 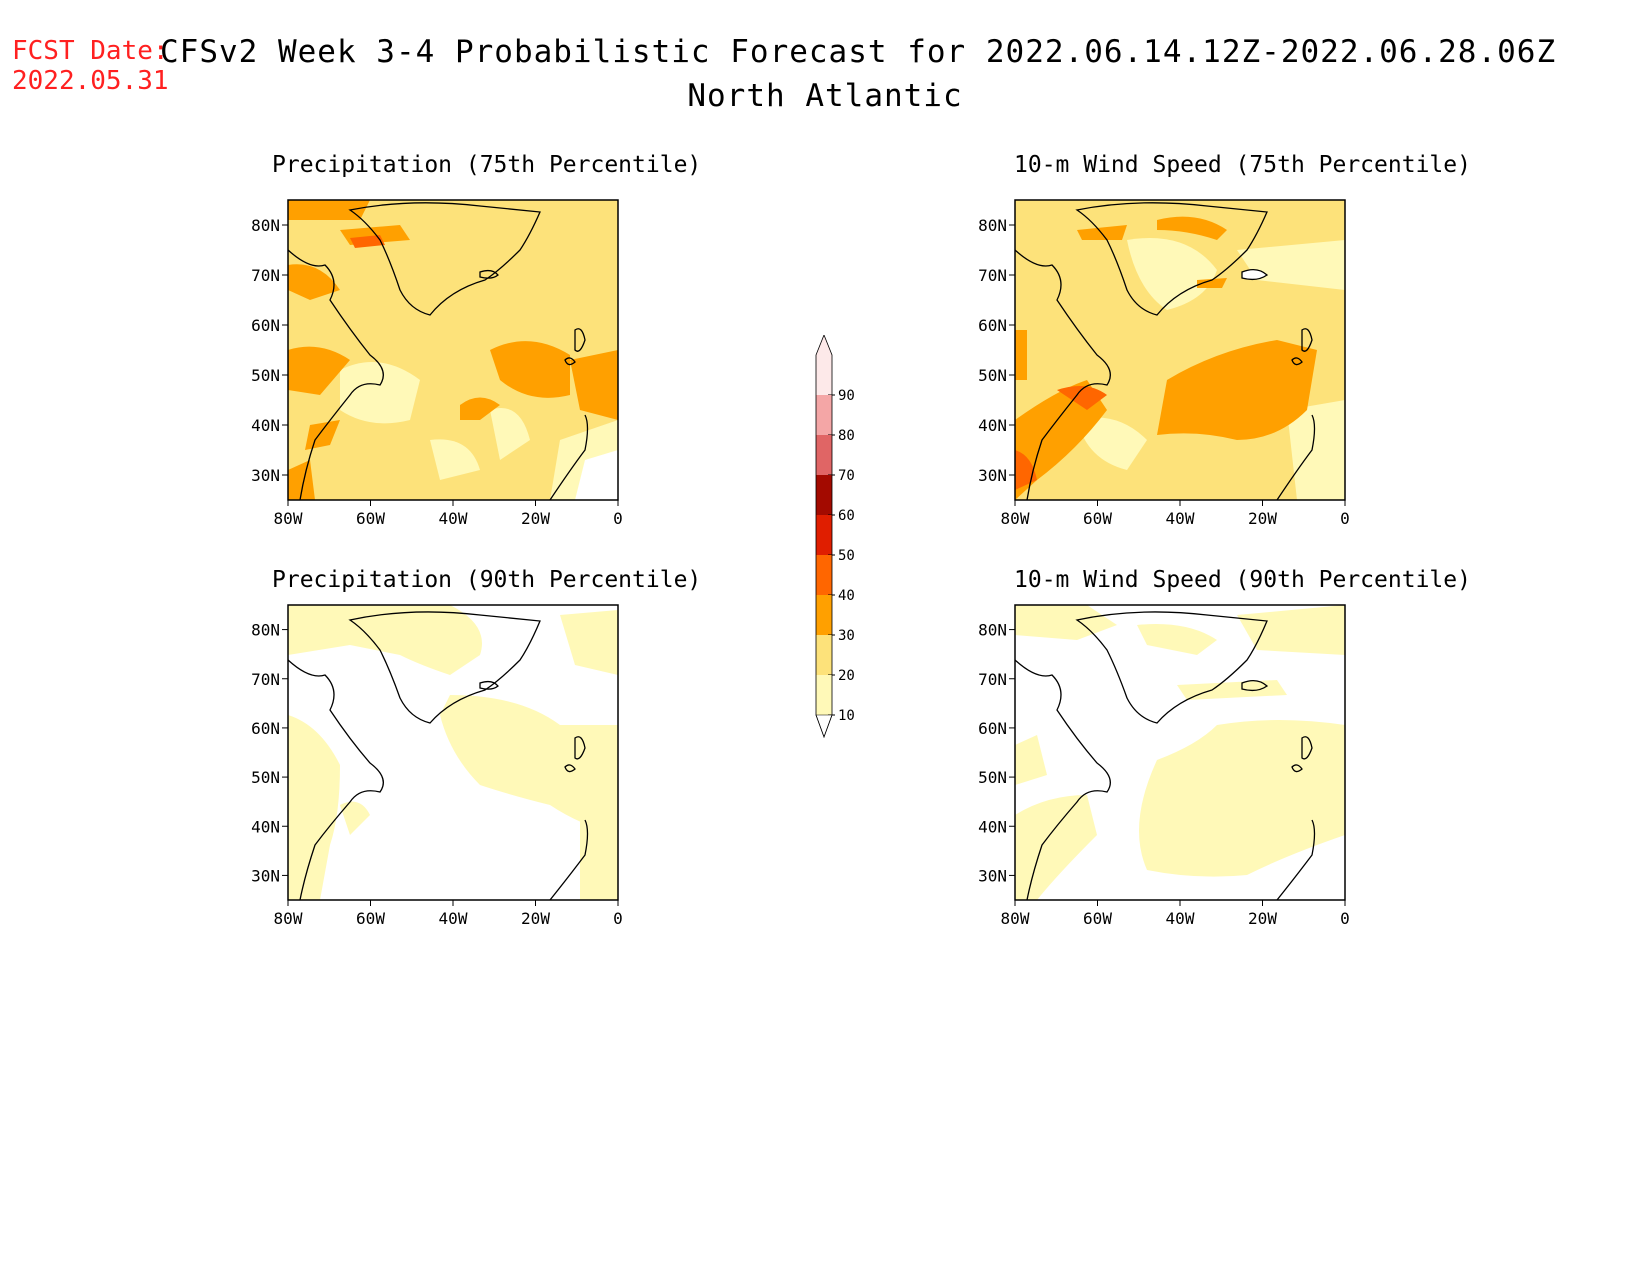 I want to click on colorbar-label: 20, so click(x=846, y=676).